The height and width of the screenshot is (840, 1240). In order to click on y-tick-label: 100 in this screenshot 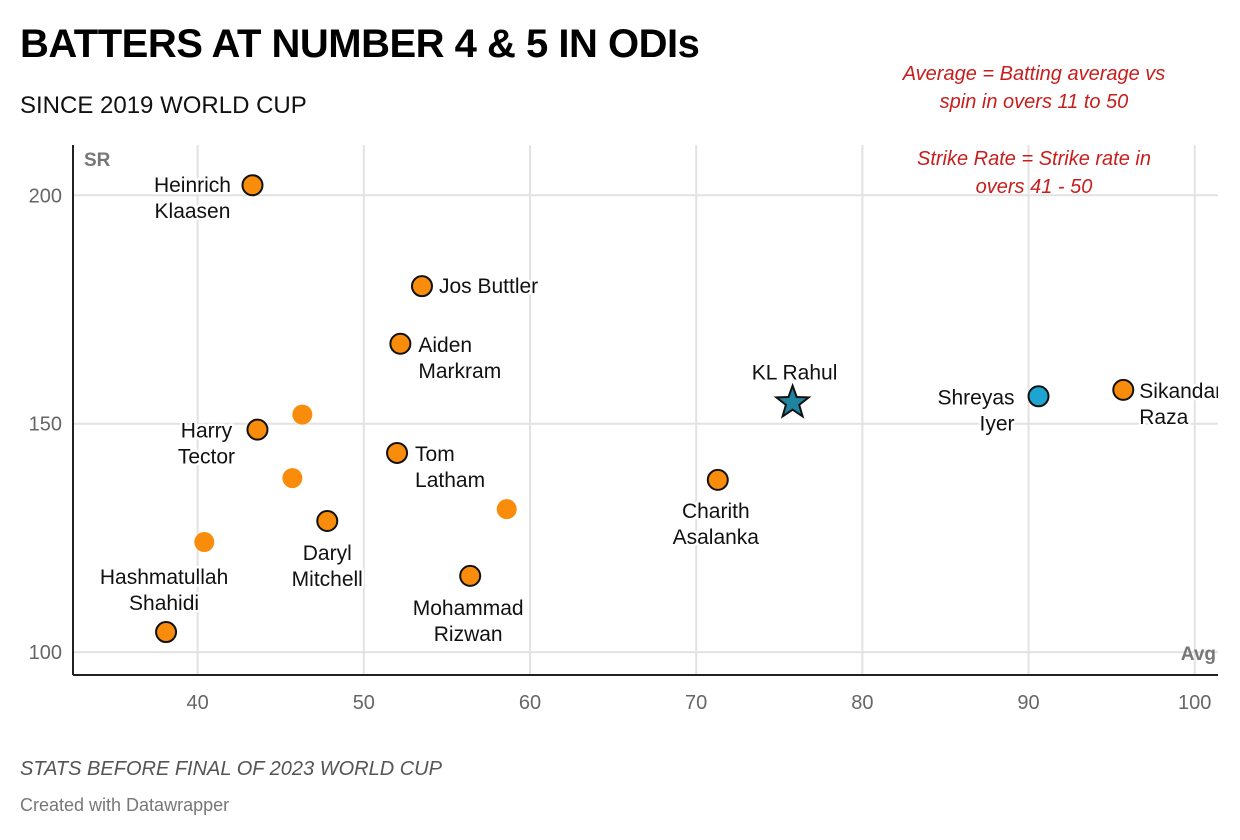, I will do `click(45, 653)`.